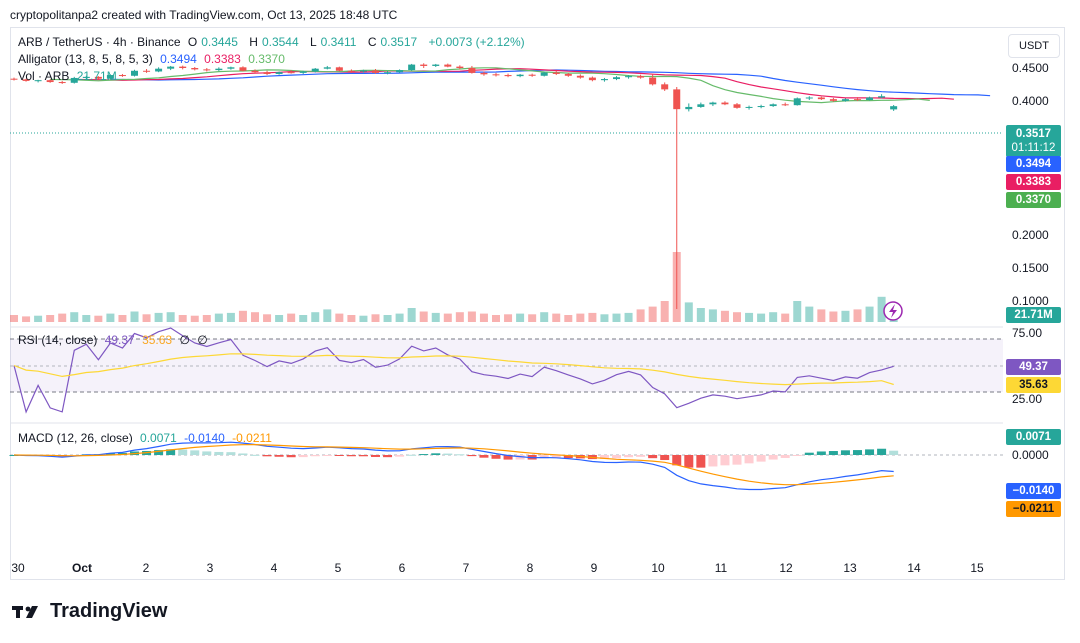 The height and width of the screenshot is (643, 1080). What do you see at coordinates (44, 76) in the screenshot?
I see `volume-title: Vol · ARB` at bounding box center [44, 76].